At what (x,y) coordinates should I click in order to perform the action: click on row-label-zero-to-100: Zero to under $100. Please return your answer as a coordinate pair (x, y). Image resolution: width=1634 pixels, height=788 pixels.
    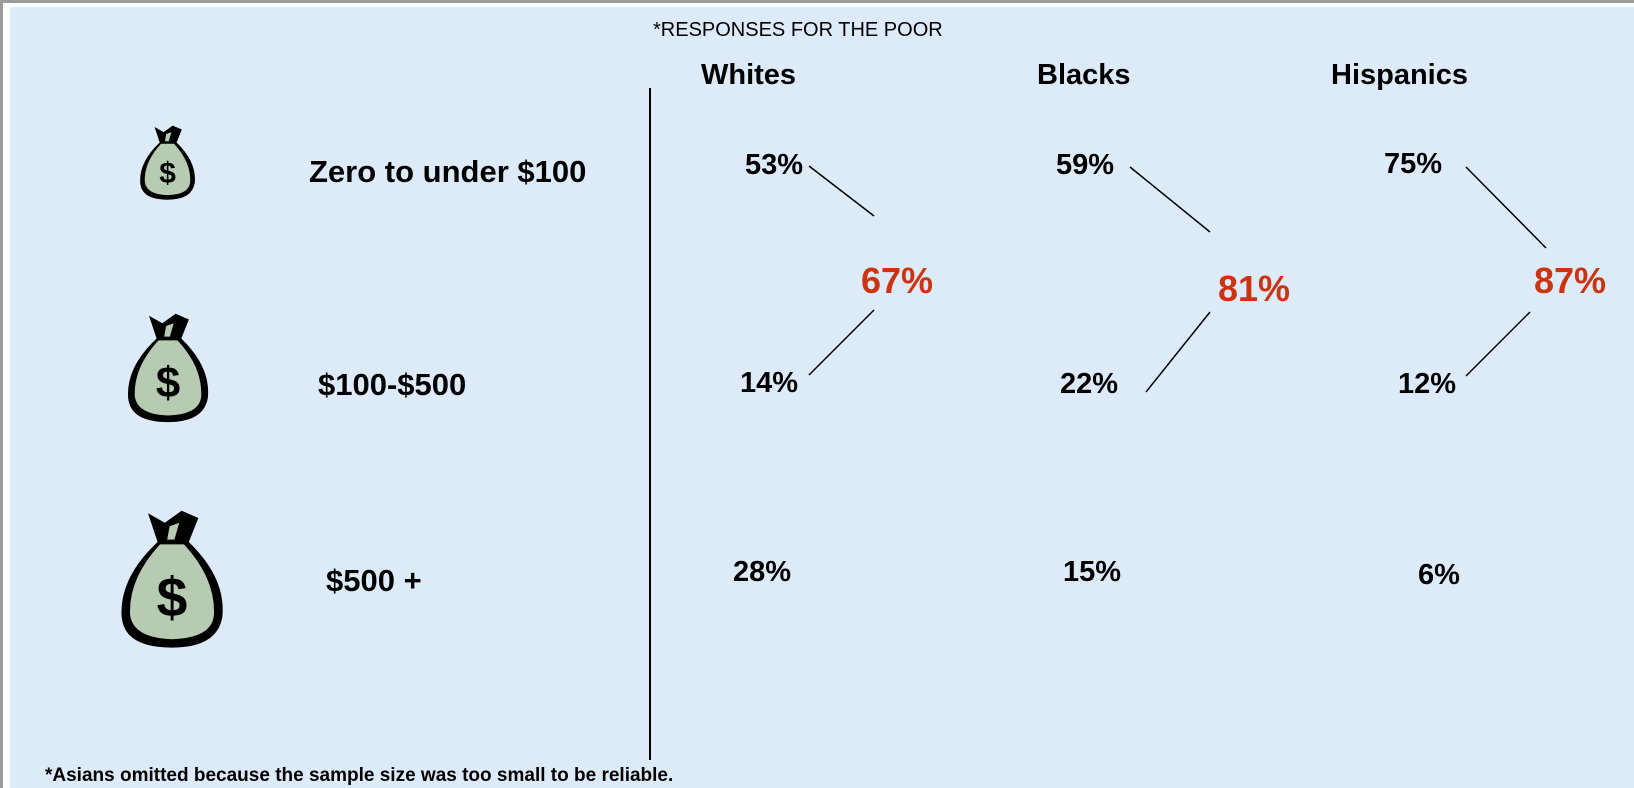
    Looking at the image, I should click on (448, 171).